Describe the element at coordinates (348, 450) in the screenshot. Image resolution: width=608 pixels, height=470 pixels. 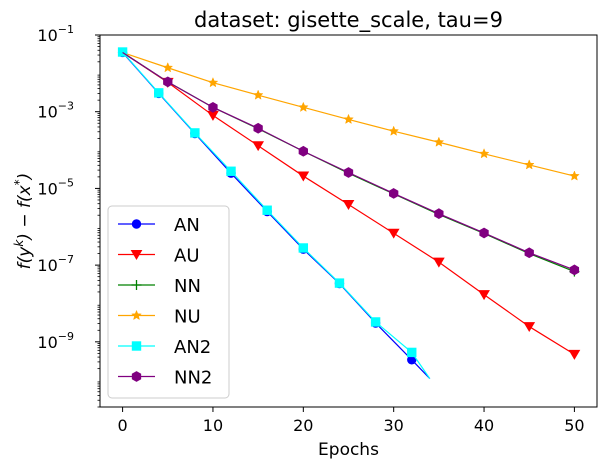
I see `x-axis-label: Epochs` at that location.